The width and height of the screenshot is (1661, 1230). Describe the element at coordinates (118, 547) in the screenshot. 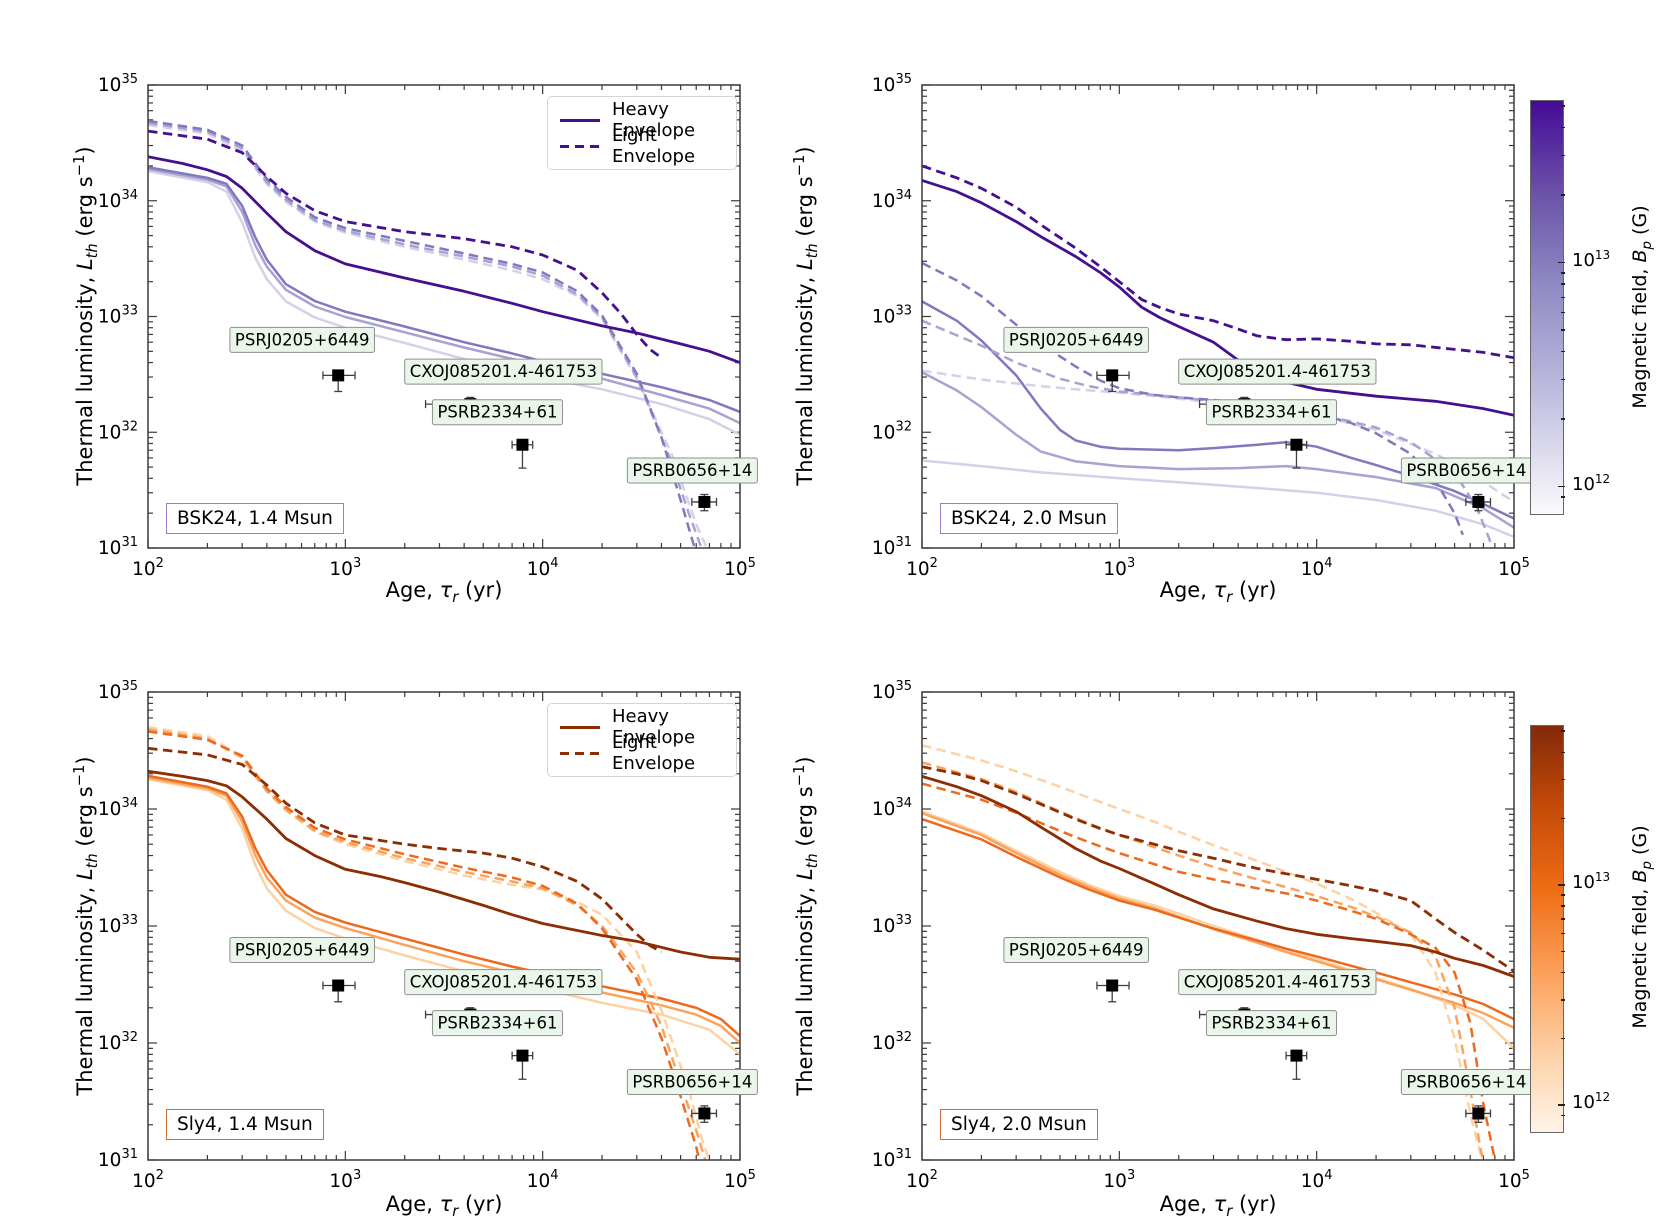

I see `y-tick-label: 1031` at that location.